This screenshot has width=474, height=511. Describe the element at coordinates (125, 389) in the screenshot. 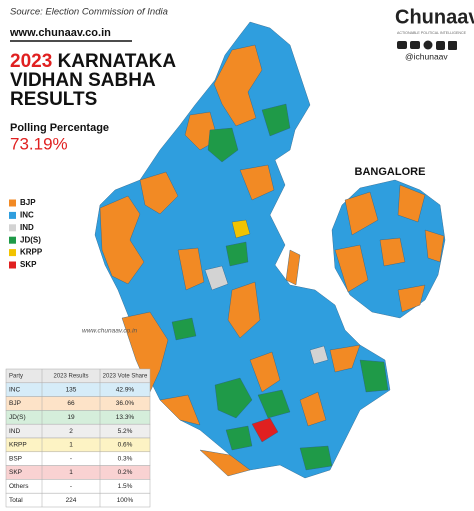

I see `table-cell: 42.9%` at that location.